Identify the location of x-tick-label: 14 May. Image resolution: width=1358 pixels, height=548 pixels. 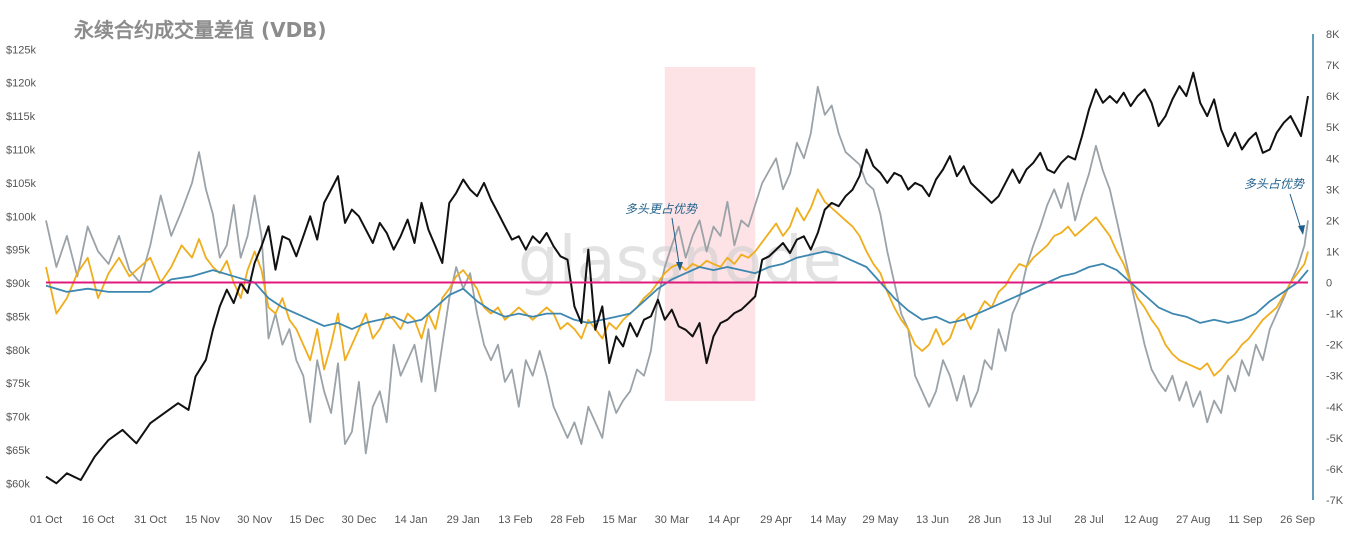
(828, 520).